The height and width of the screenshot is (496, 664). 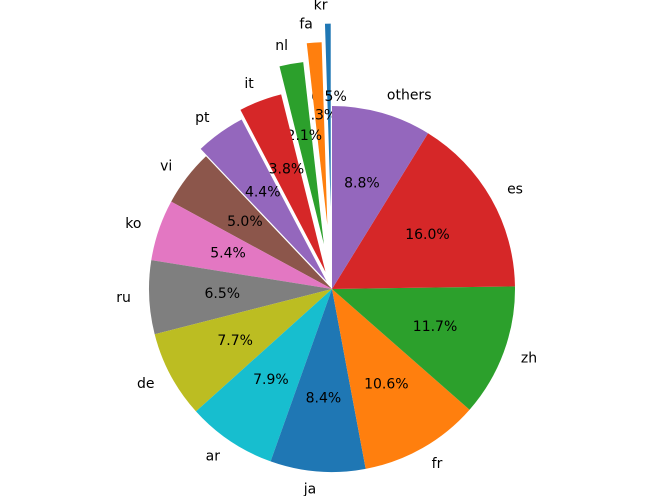 What do you see at coordinates (306, 24) in the screenshot?
I see `slice-label: fa` at bounding box center [306, 24].